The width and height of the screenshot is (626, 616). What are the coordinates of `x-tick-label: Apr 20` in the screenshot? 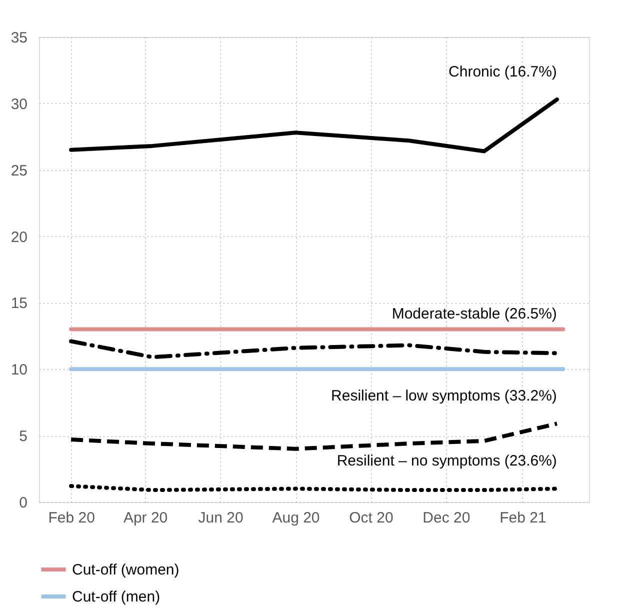 It's located at (145, 518).